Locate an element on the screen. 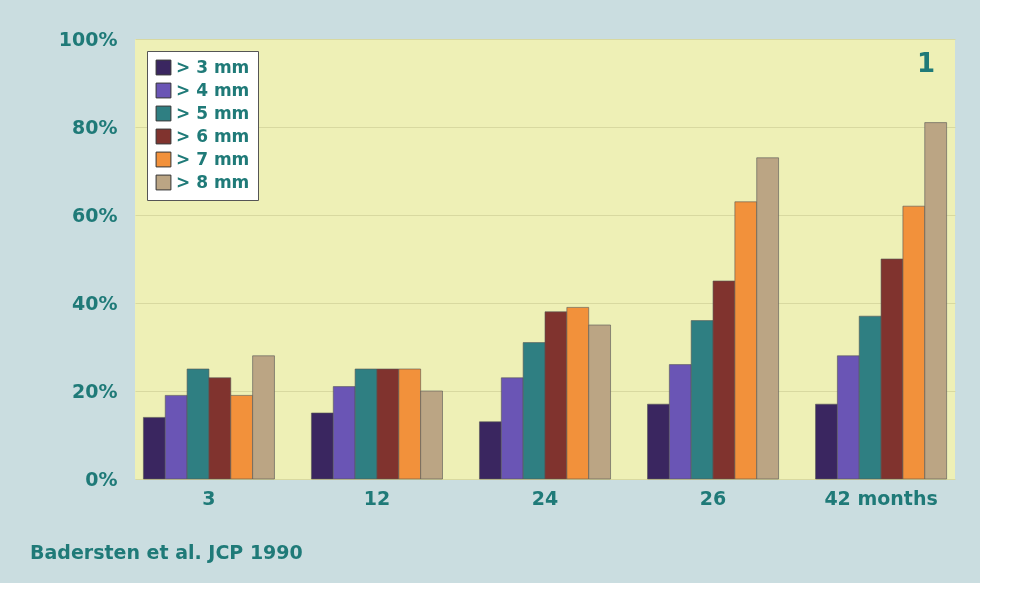  y-tick-label: 20% is located at coordinates (95, 390).